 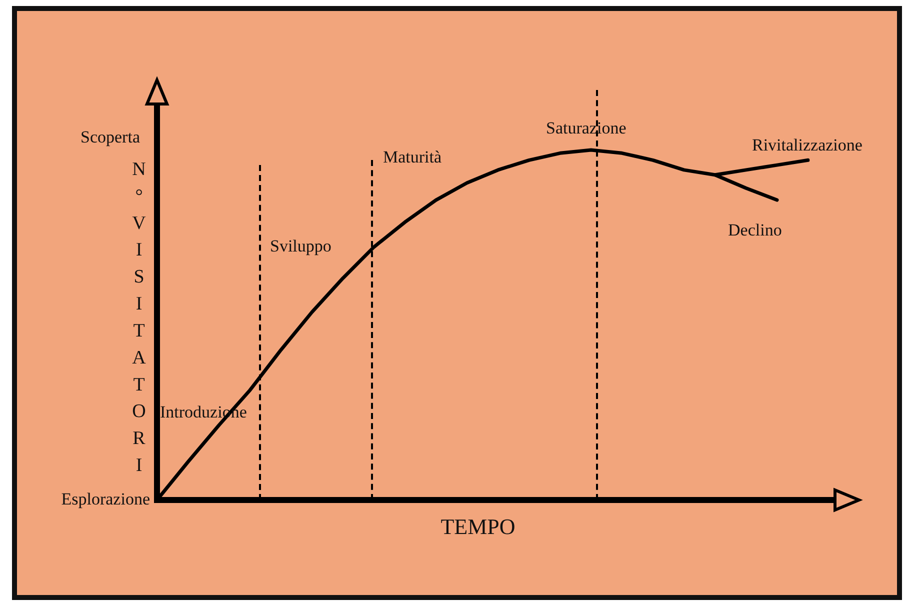 I want to click on annotation: Maturità, so click(x=412, y=156).